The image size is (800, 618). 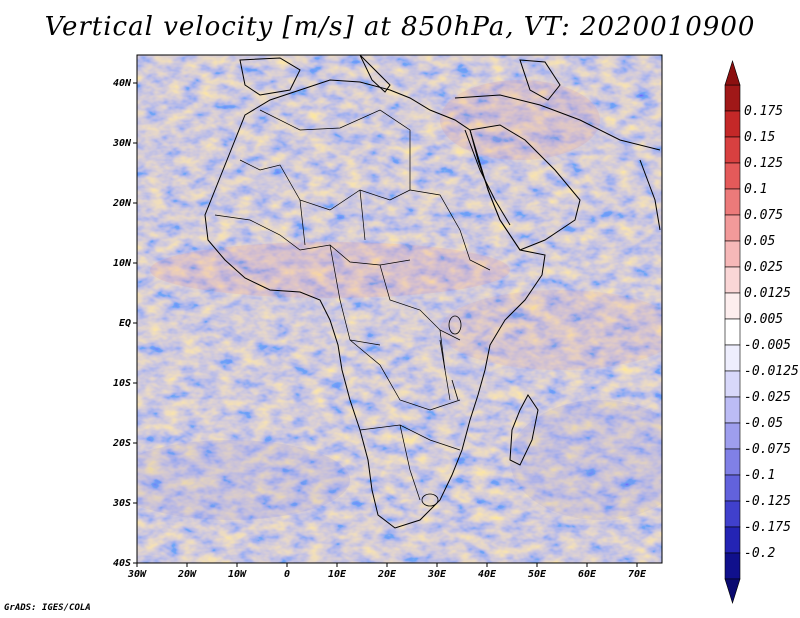 What do you see at coordinates (755, 189) in the screenshot?
I see `colorbar-label: 0.1` at bounding box center [755, 189].